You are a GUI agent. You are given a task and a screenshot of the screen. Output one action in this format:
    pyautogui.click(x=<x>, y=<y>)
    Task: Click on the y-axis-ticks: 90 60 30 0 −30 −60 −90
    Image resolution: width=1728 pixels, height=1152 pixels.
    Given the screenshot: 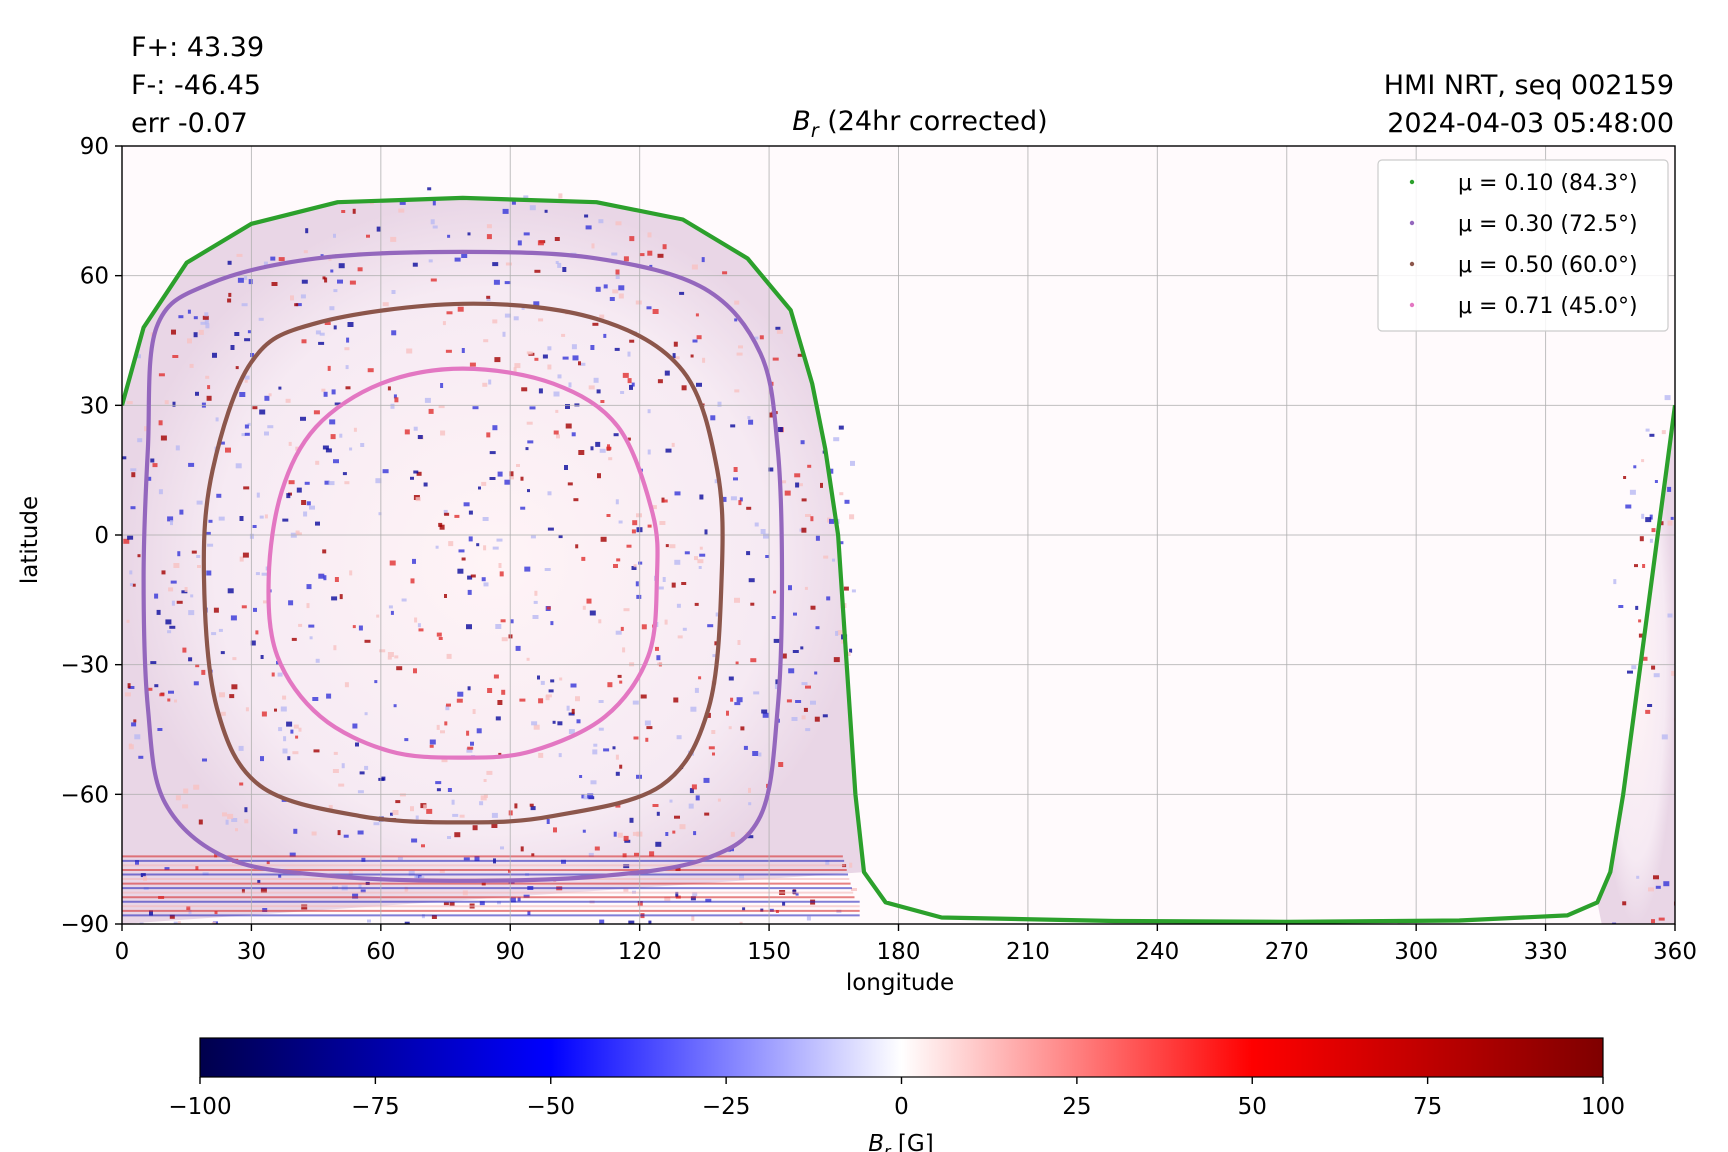 What is the action you would take?
    pyautogui.click(x=91, y=536)
    